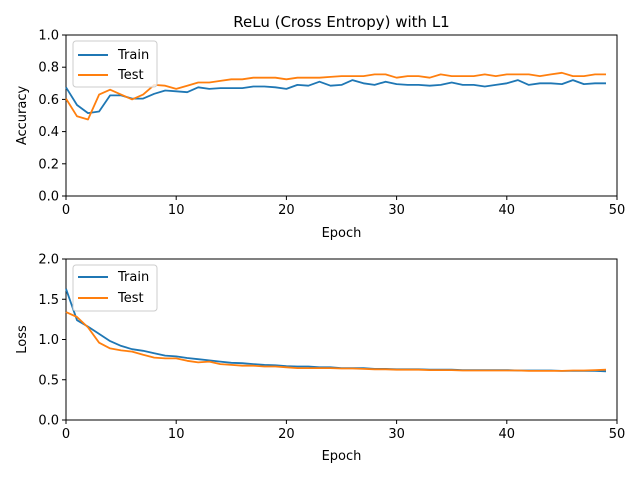 Image resolution: width=640 pixels, height=478 pixels. Describe the element at coordinates (343, 431) in the screenshot. I see `loss-x-ticks: 0 10 20 30 40 50` at that location.